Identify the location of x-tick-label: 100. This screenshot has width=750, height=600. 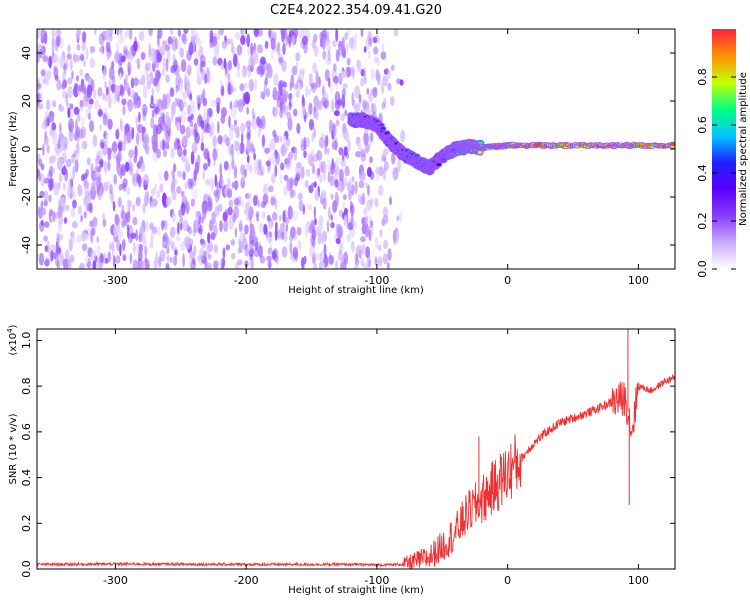
(638, 580).